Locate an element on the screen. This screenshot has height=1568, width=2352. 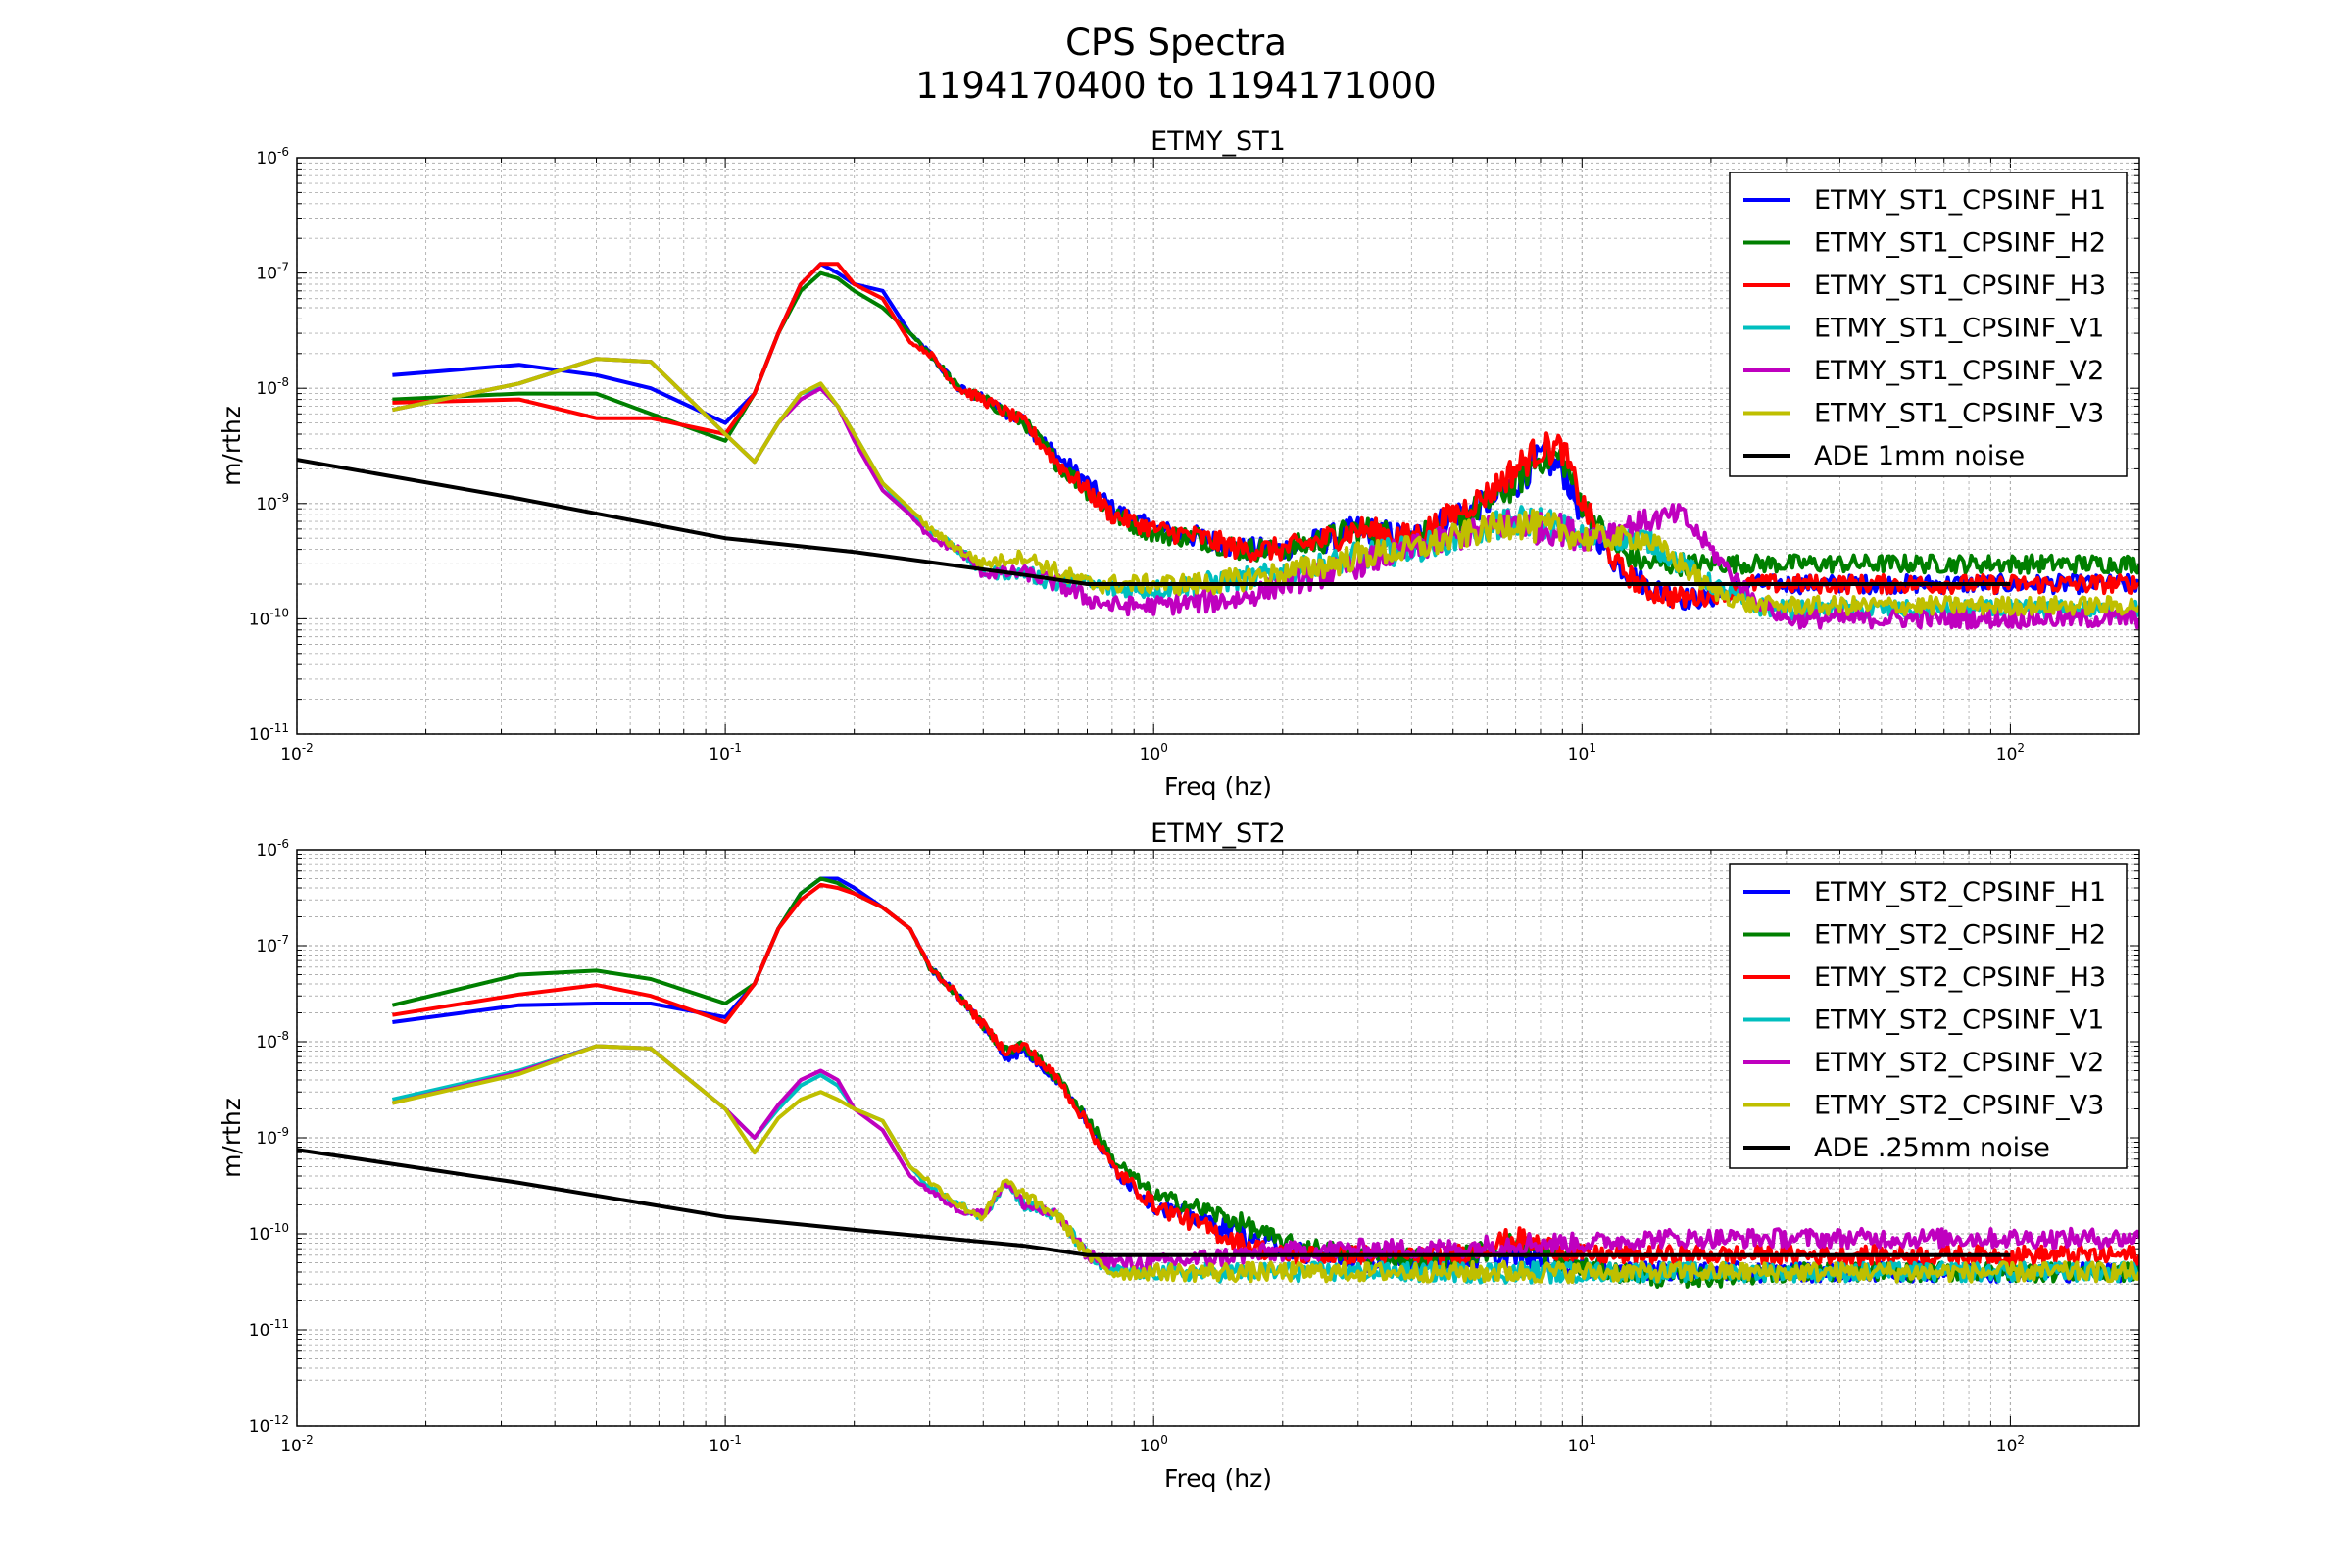
legend-label: ETMY_ST2_CPSINF_H3 is located at coordinates (1960, 977).